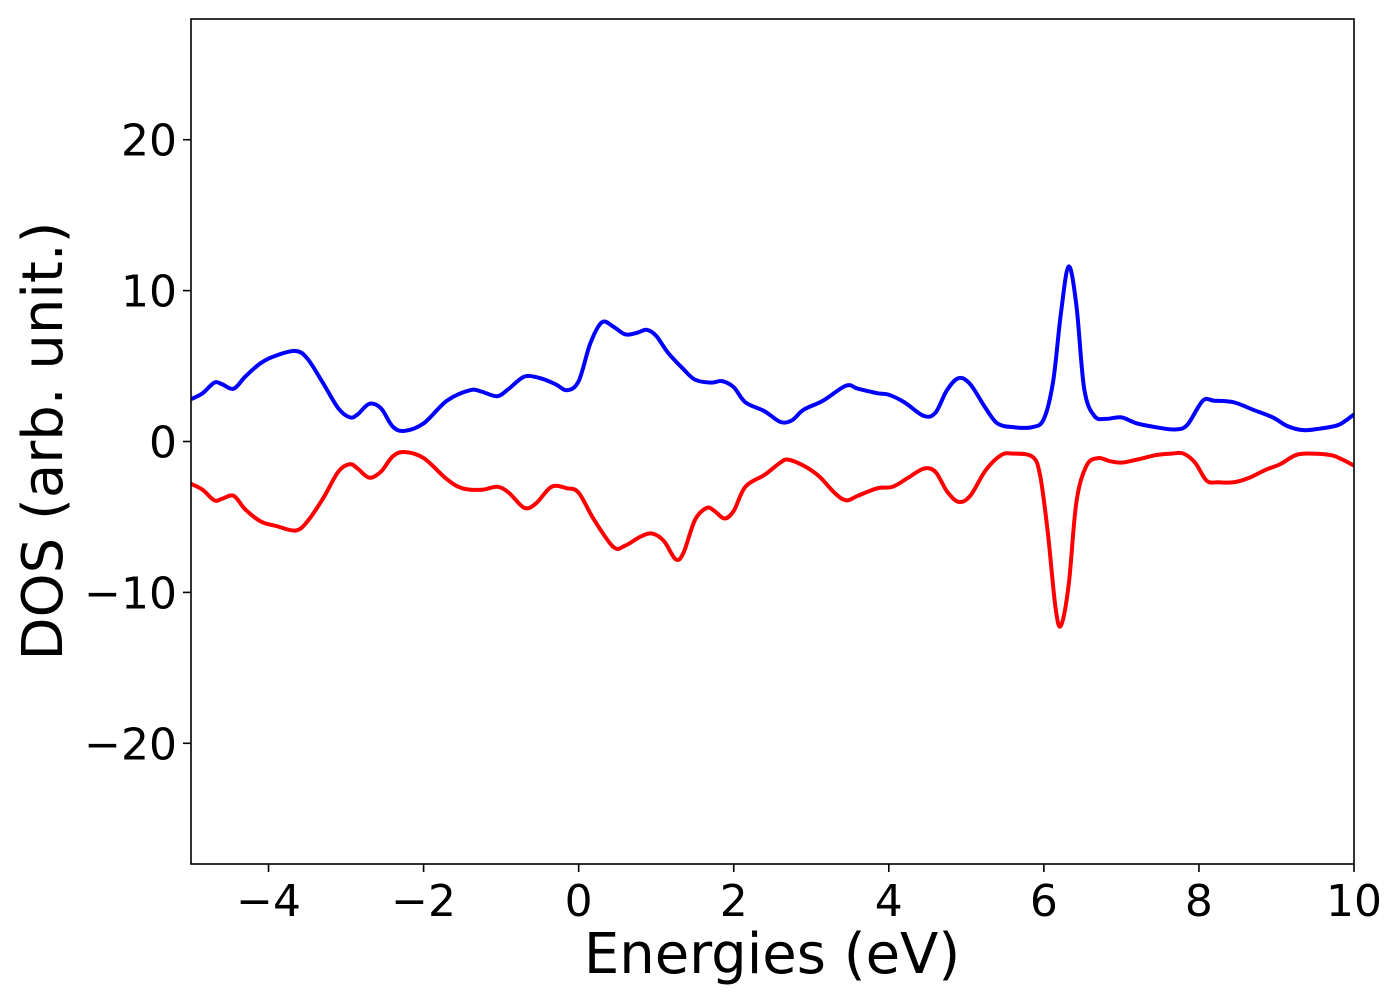 This screenshot has width=1400, height=1000. Describe the element at coordinates (149, 292) in the screenshot. I see `y-tick-label: 10` at that location.